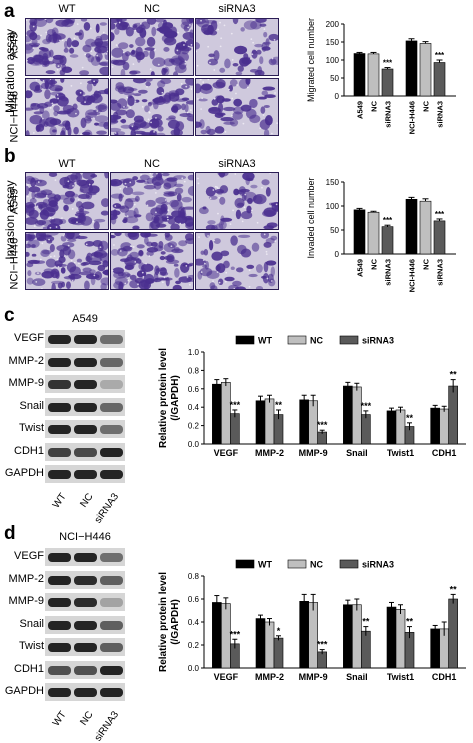 The width and height of the screenshot is (473, 743). What do you see at coordinates (311, 60) in the screenshot?
I see `y-axis-label: Migrated cell number` at bounding box center [311, 60].